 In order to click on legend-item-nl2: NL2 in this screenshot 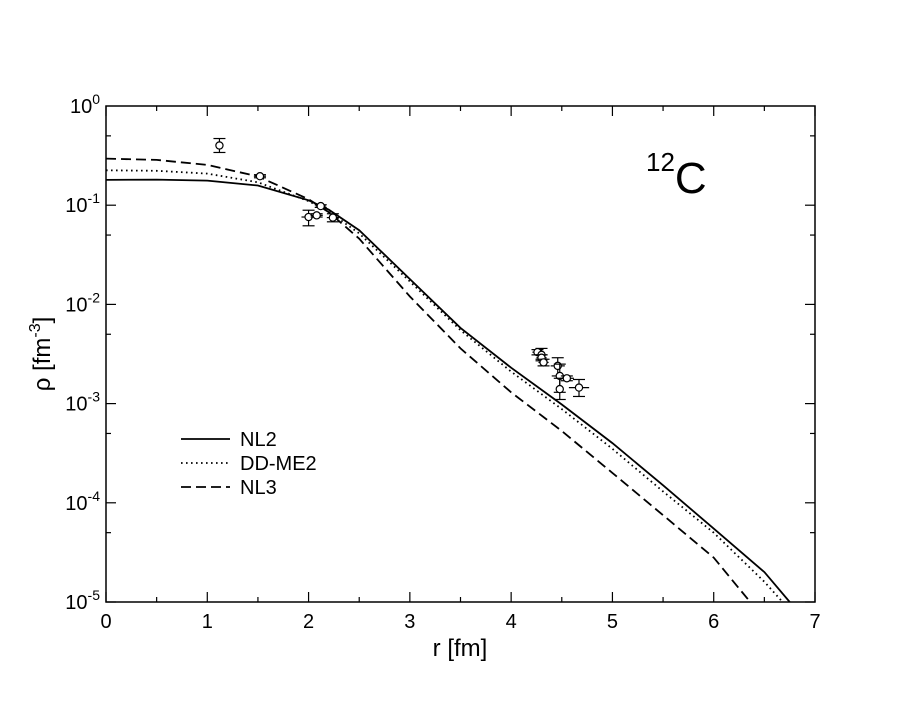, I will do `click(229, 440)`.